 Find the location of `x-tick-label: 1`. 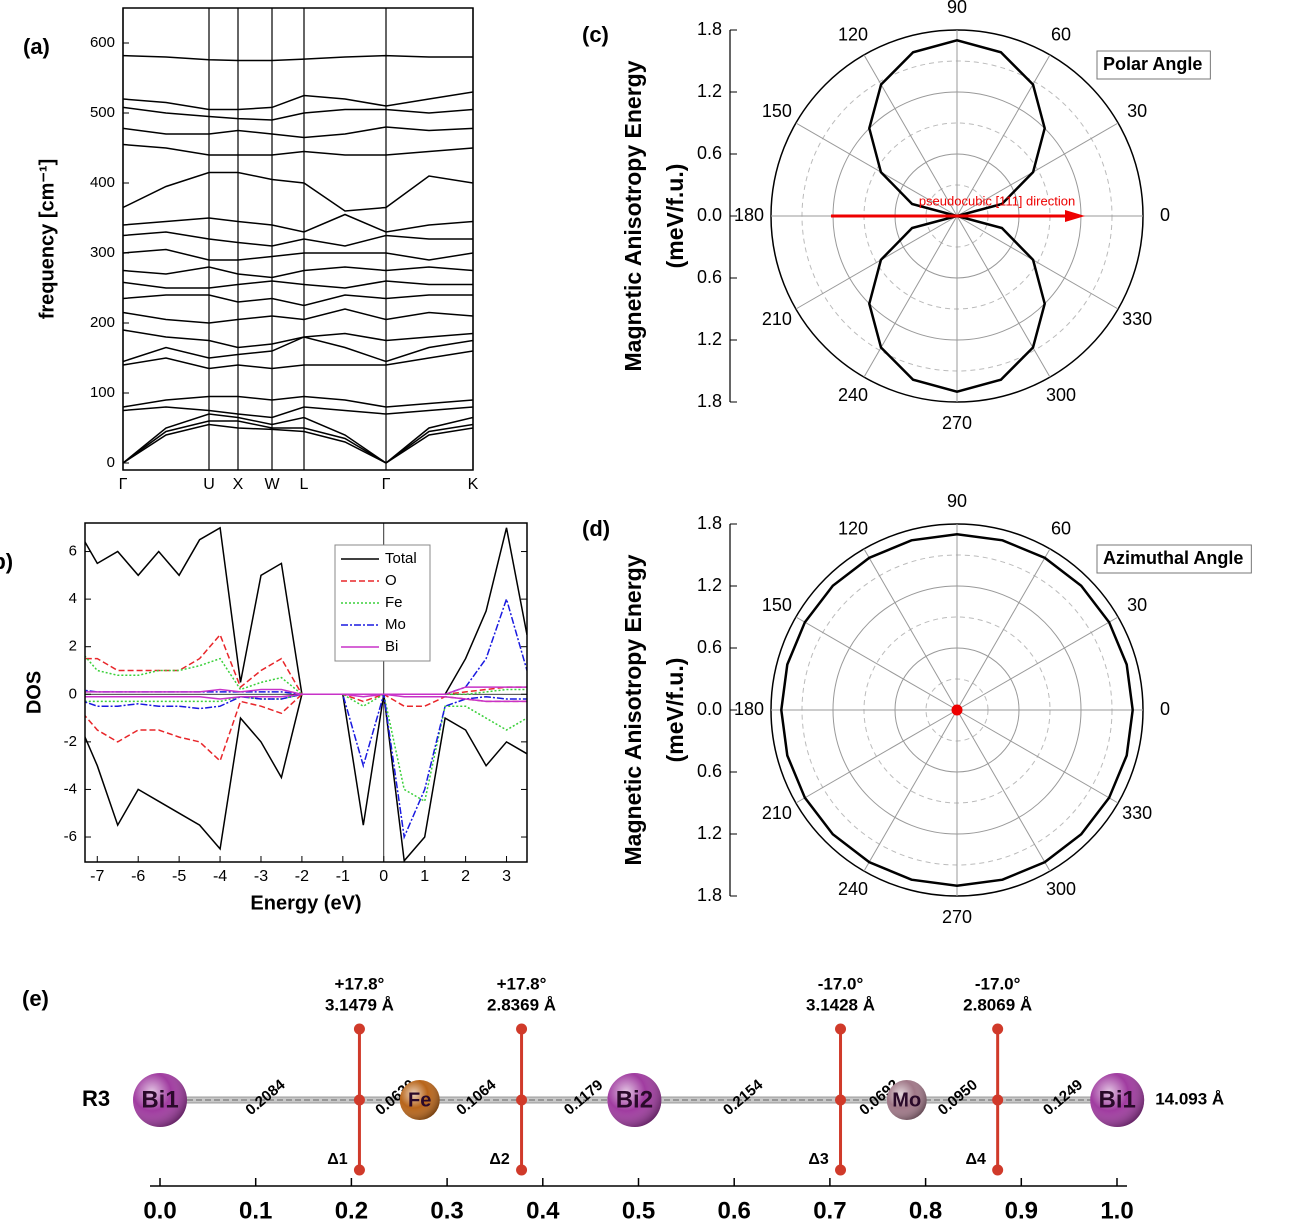

x-tick-label: 1 is located at coordinates (424, 876).